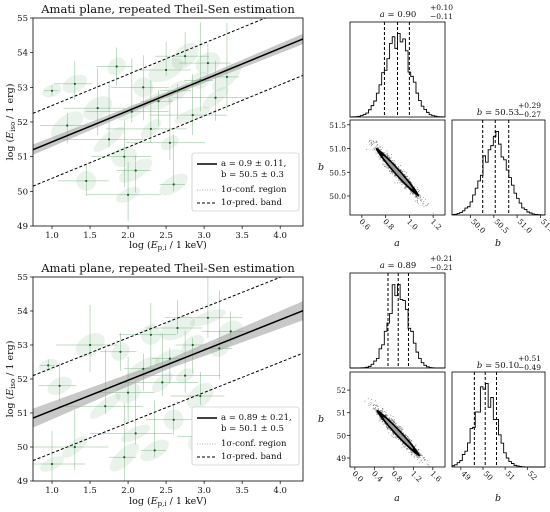 The height and width of the screenshot is (512, 550). Describe the element at coordinates (441, 267) in the screenshot. I see `hist-title-sub: −0.21` at that location.